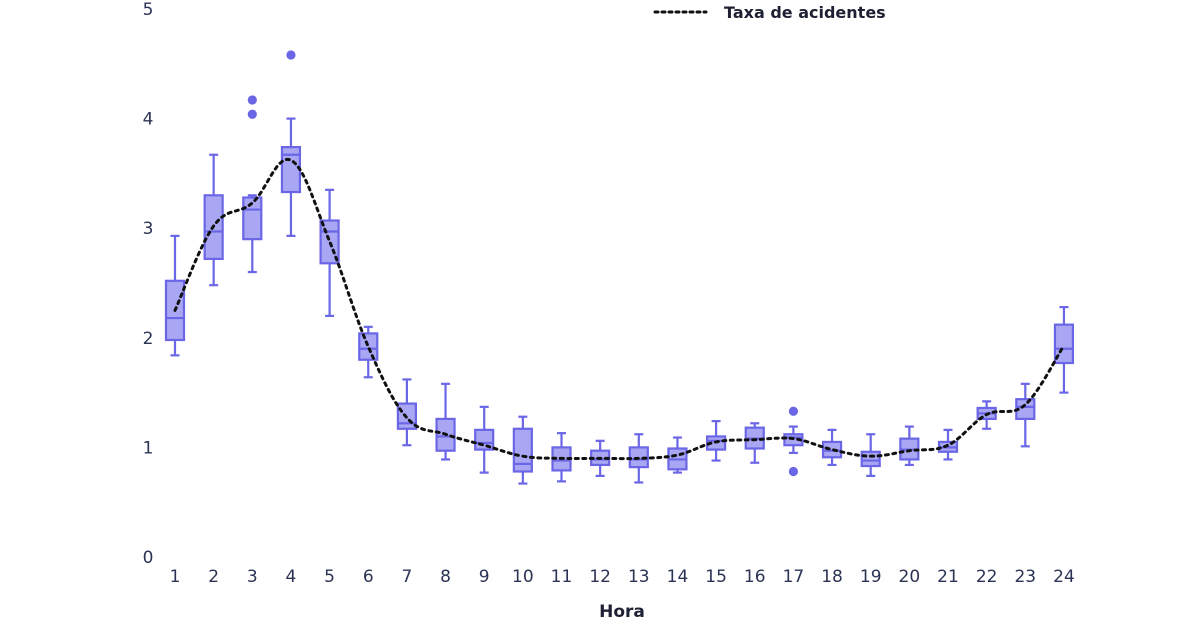  What do you see at coordinates (755, 577) in the screenshot?
I see `x-tick-label: 16` at bounding box center [755, 577].